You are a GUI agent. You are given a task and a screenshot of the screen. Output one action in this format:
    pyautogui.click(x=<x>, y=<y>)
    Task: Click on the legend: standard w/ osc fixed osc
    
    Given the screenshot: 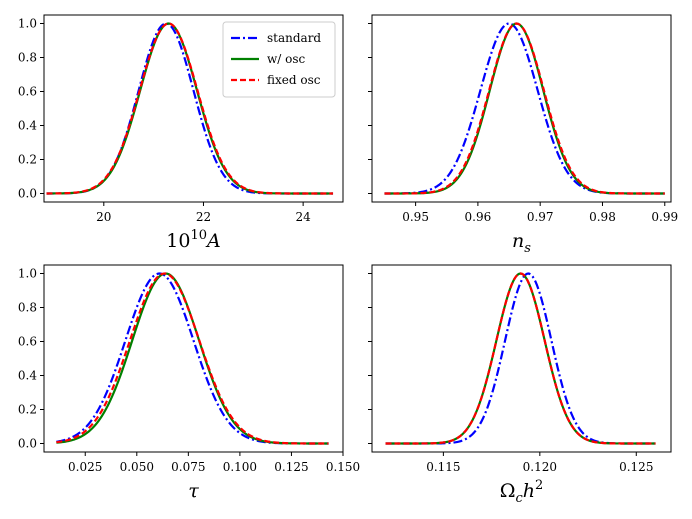 What is the action you would take?
    pyautogui.click(x=279, y=59)
    